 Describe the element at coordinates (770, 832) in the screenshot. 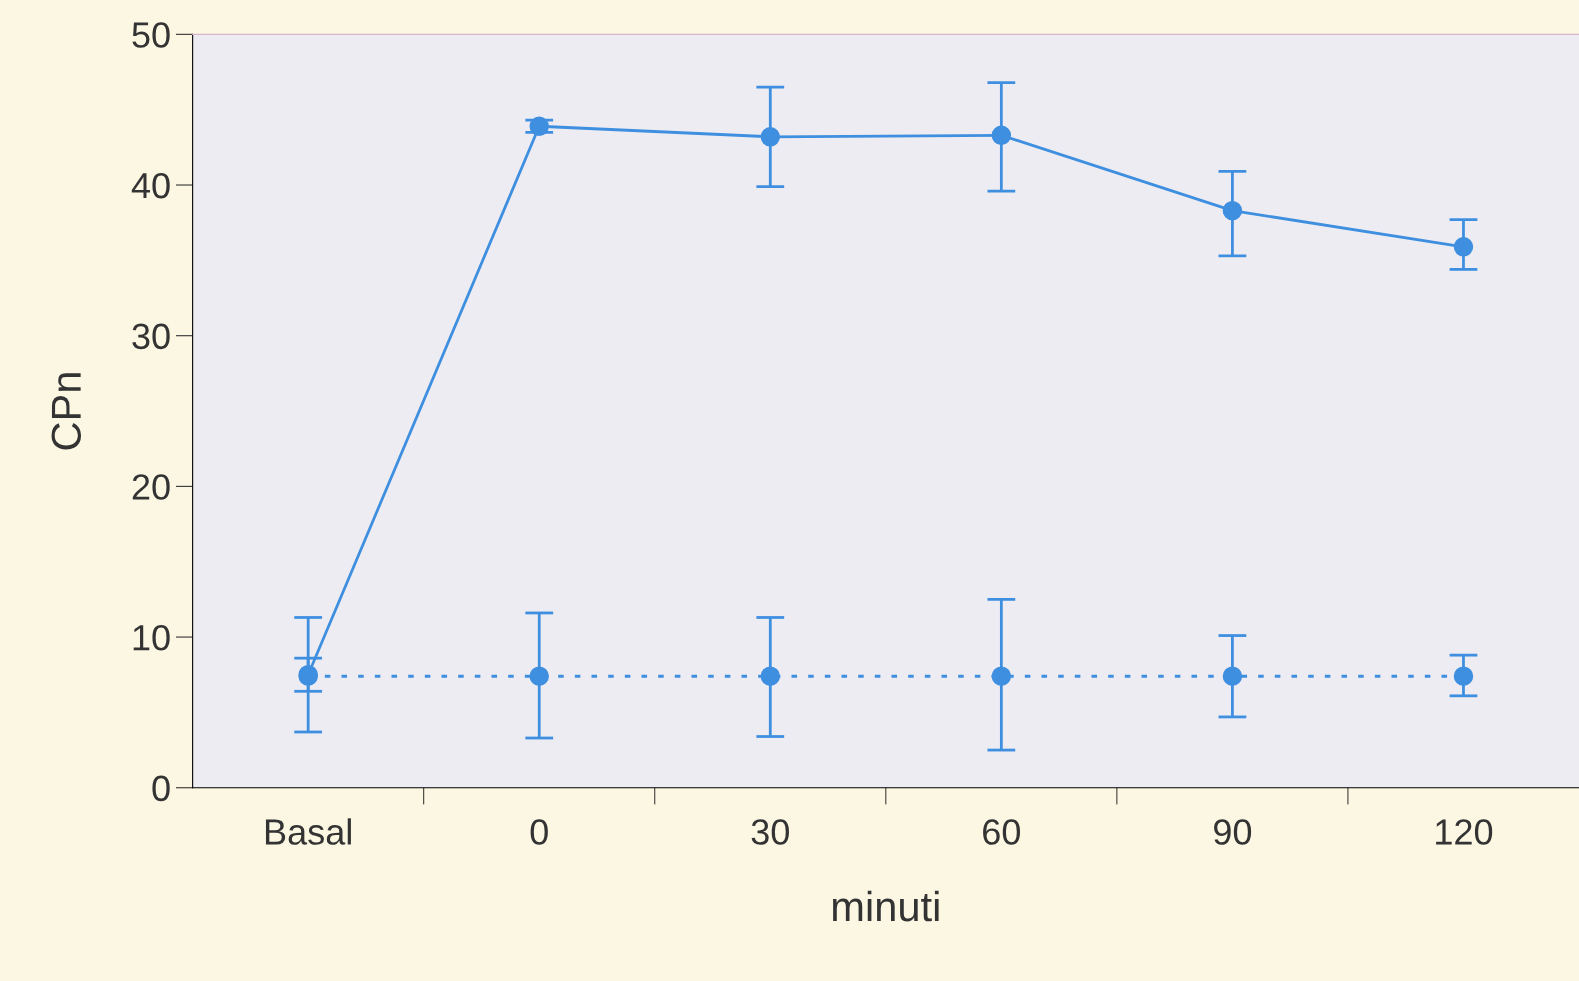

I see `x-tick-label: 30` at that location.